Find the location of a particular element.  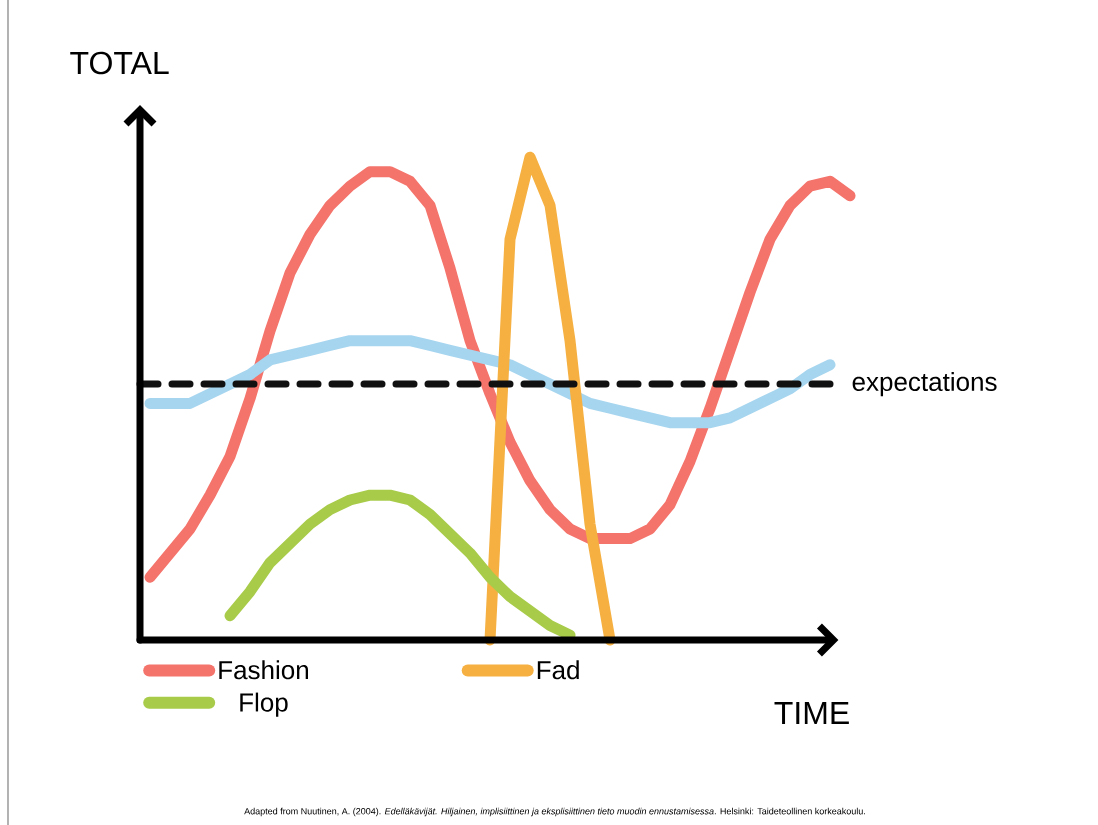

legend-label: Fashion is located at coordinates (263, 670).